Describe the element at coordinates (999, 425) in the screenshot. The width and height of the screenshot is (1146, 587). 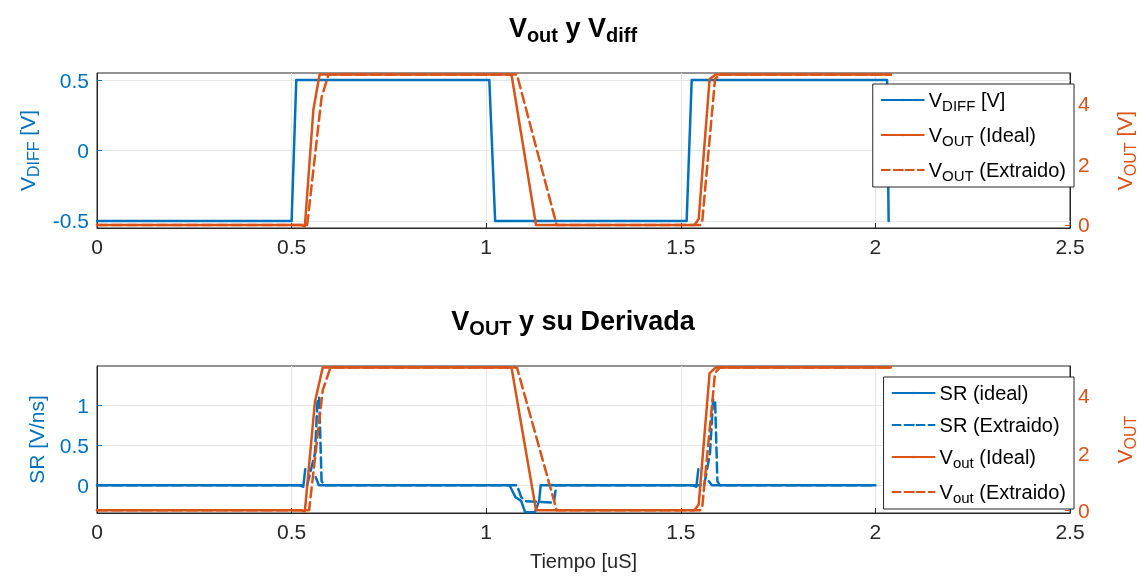
I see `legend-label: SR (Extraido)` at that location.